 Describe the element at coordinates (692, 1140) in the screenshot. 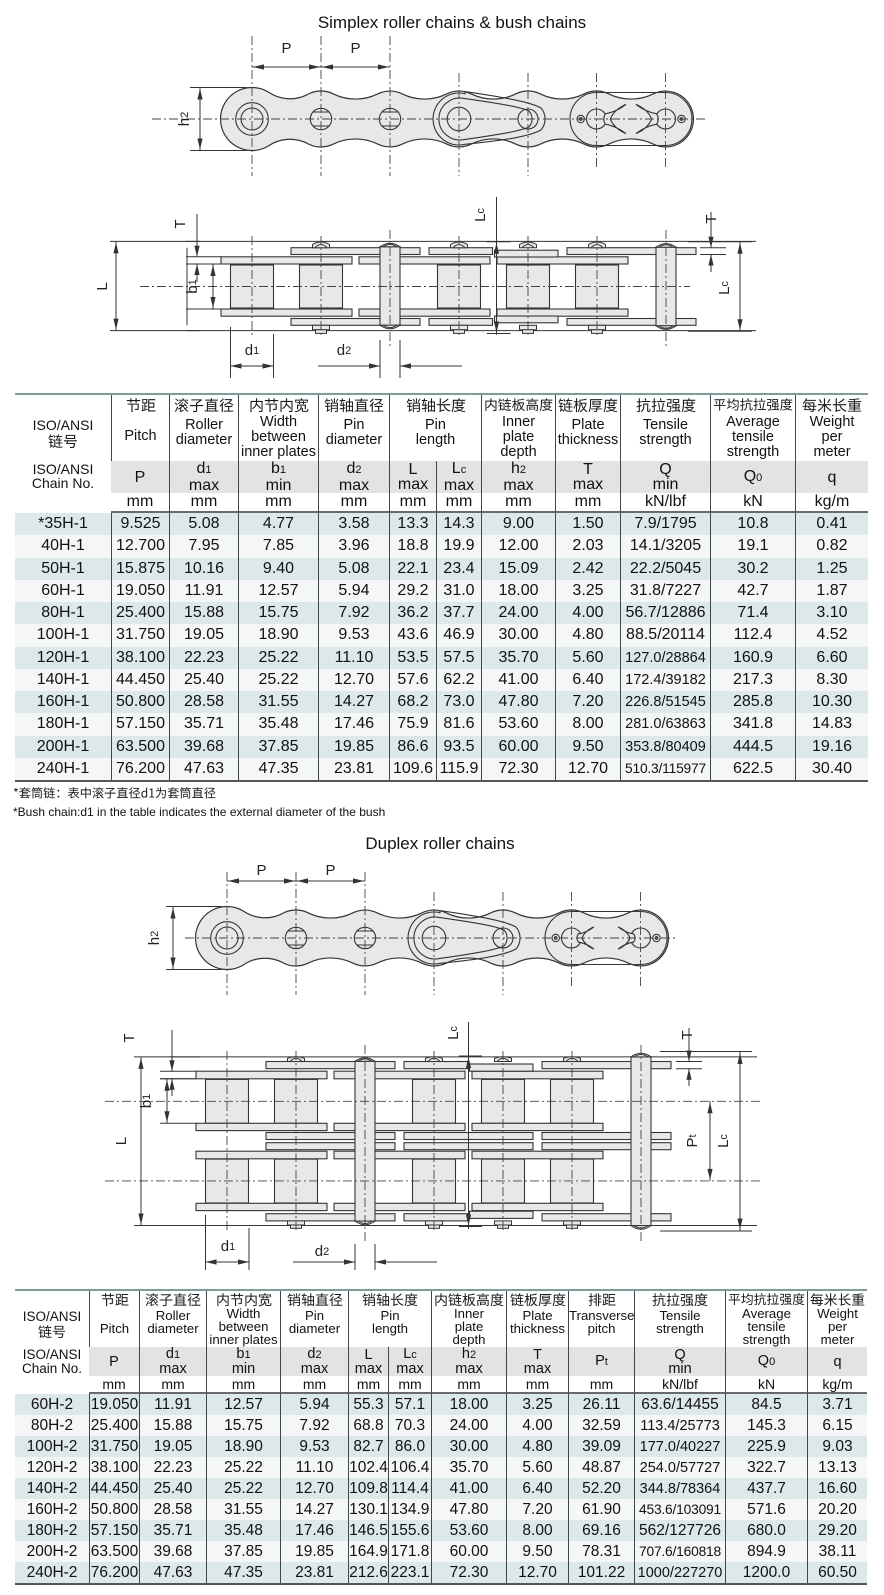

I see `svg-text: Pt` at that location.